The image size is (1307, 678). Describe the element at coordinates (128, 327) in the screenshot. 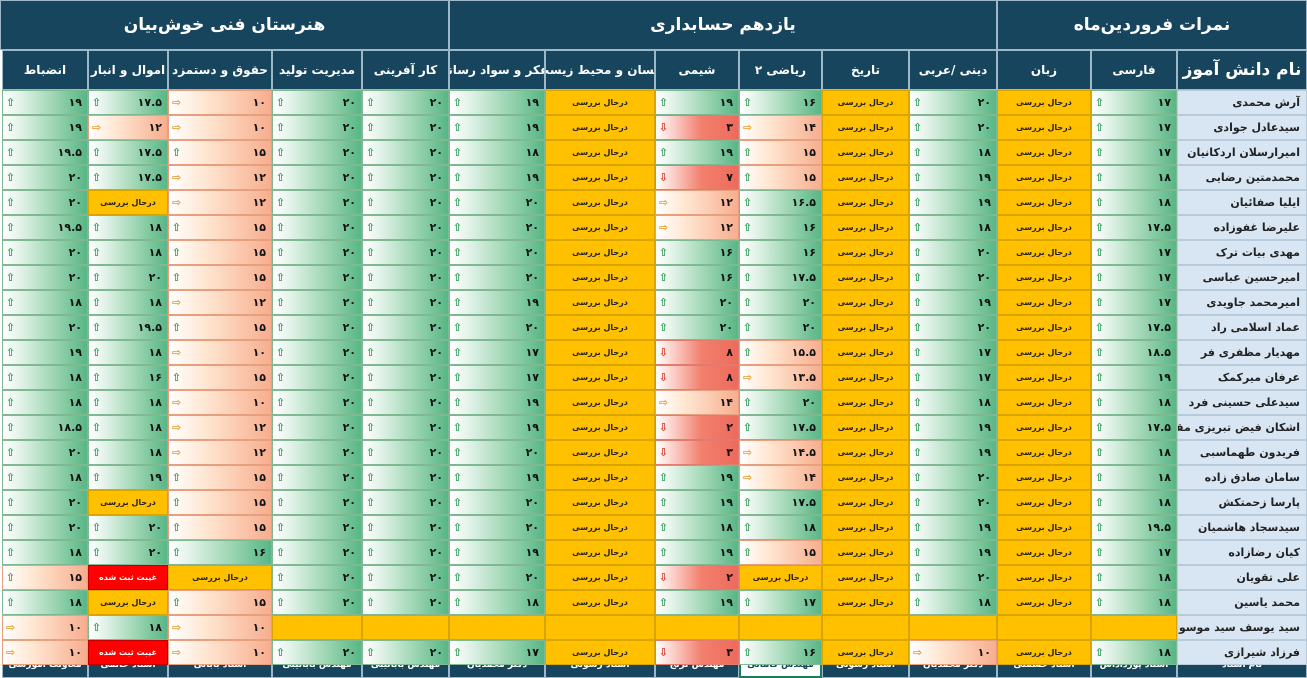

I see `grade-cell: ⇧ ۱۹.۵` at that location.